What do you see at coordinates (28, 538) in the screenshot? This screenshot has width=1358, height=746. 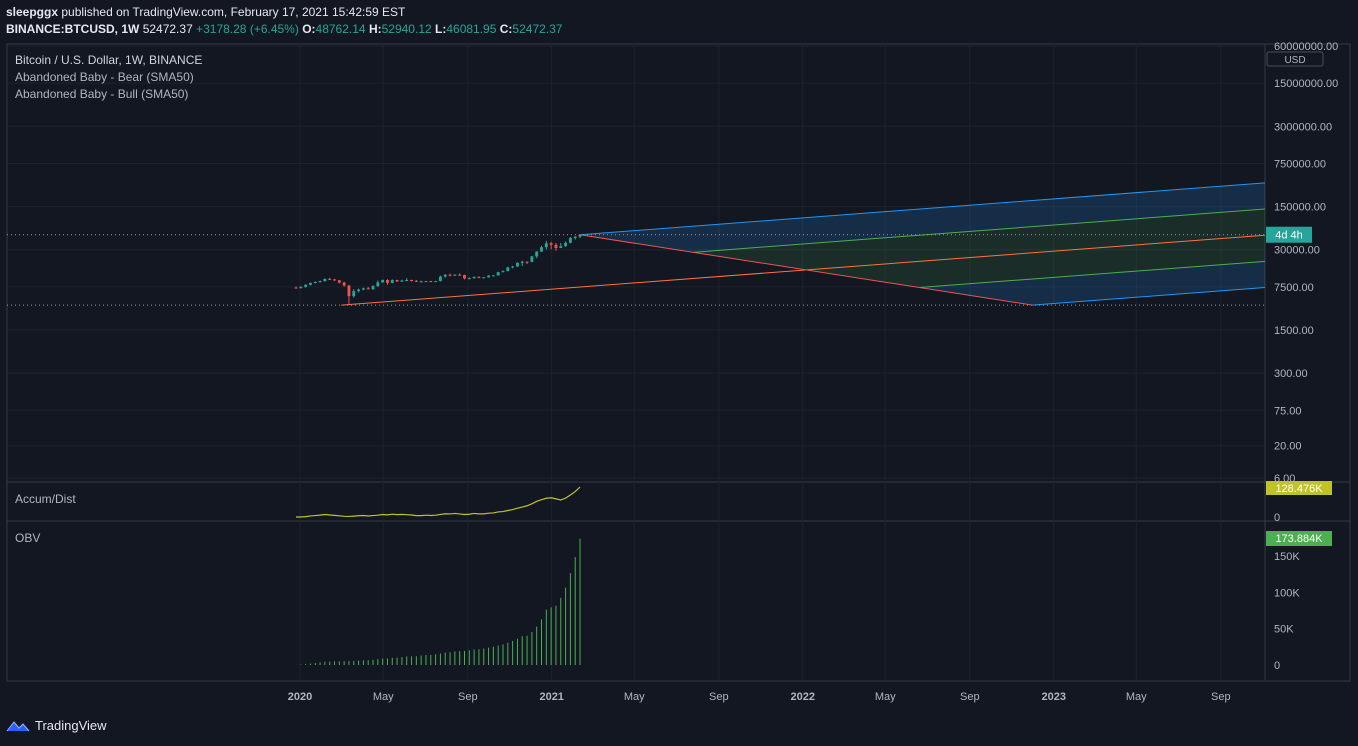 I see `obv-label: OBV` at bounding box center [28, 538].